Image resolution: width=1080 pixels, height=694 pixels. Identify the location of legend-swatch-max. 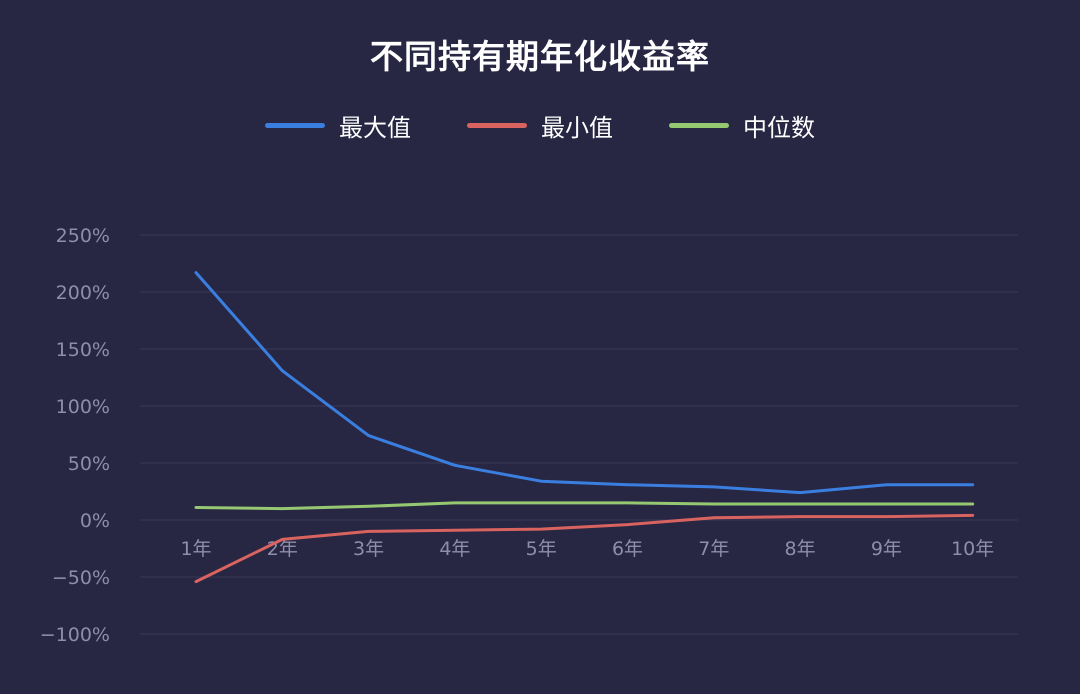
(295, 125).